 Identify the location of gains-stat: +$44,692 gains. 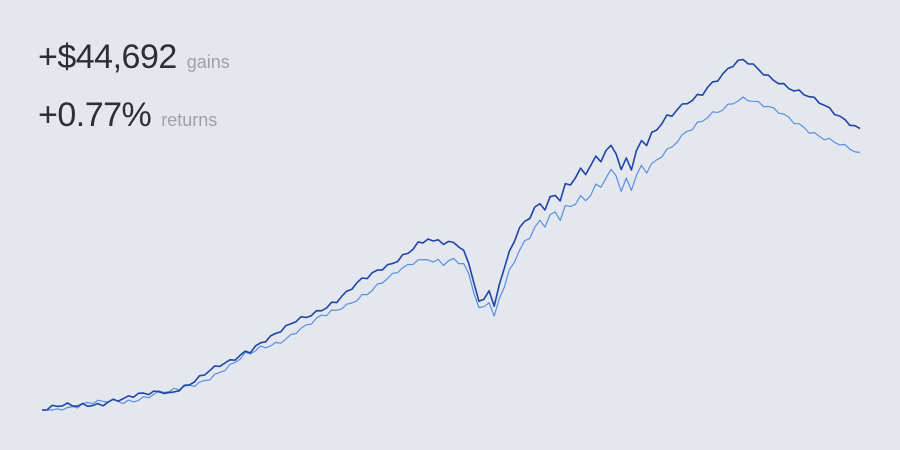
(134, 57).